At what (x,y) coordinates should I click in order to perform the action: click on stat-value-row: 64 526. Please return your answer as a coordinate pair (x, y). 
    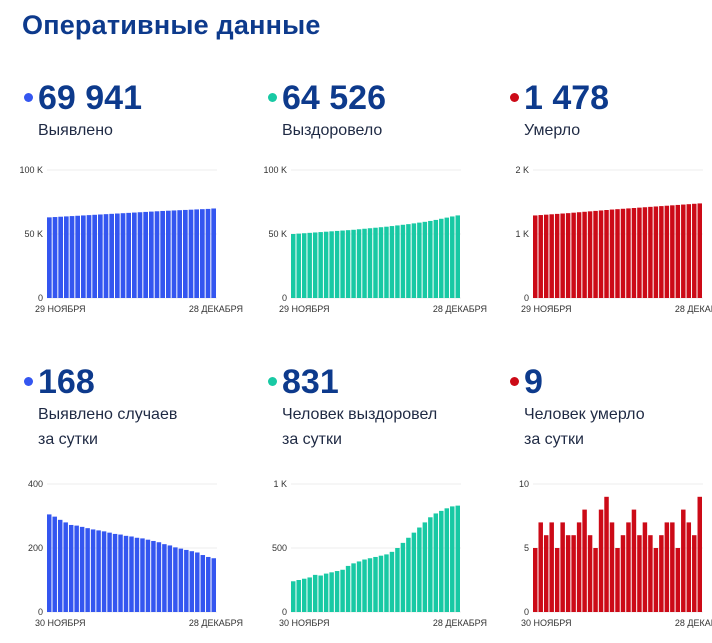
    Looking at the image, I should click on (381, 98).